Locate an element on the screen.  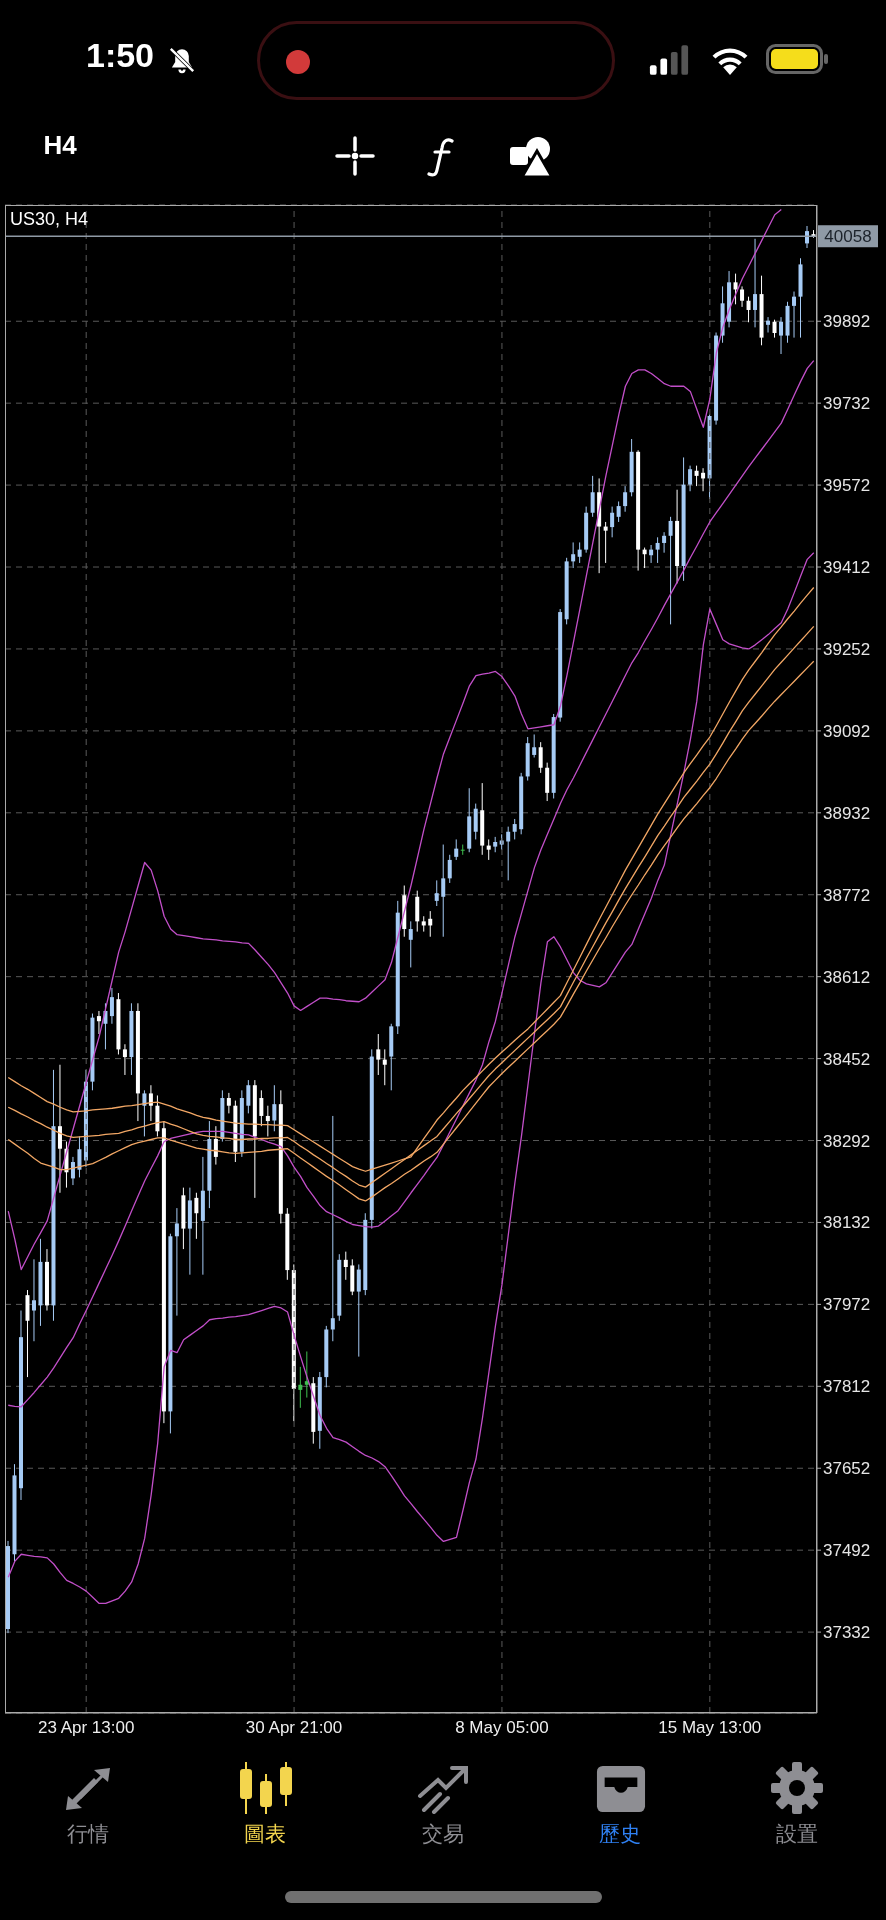
y-tick-label: 37972 is located at coordinates (847, 1305).